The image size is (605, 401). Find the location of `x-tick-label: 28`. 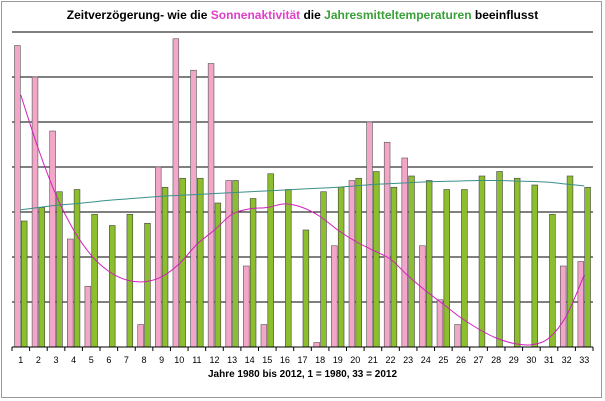

x-tick-label: 28 is located at coordinates (496, 360).